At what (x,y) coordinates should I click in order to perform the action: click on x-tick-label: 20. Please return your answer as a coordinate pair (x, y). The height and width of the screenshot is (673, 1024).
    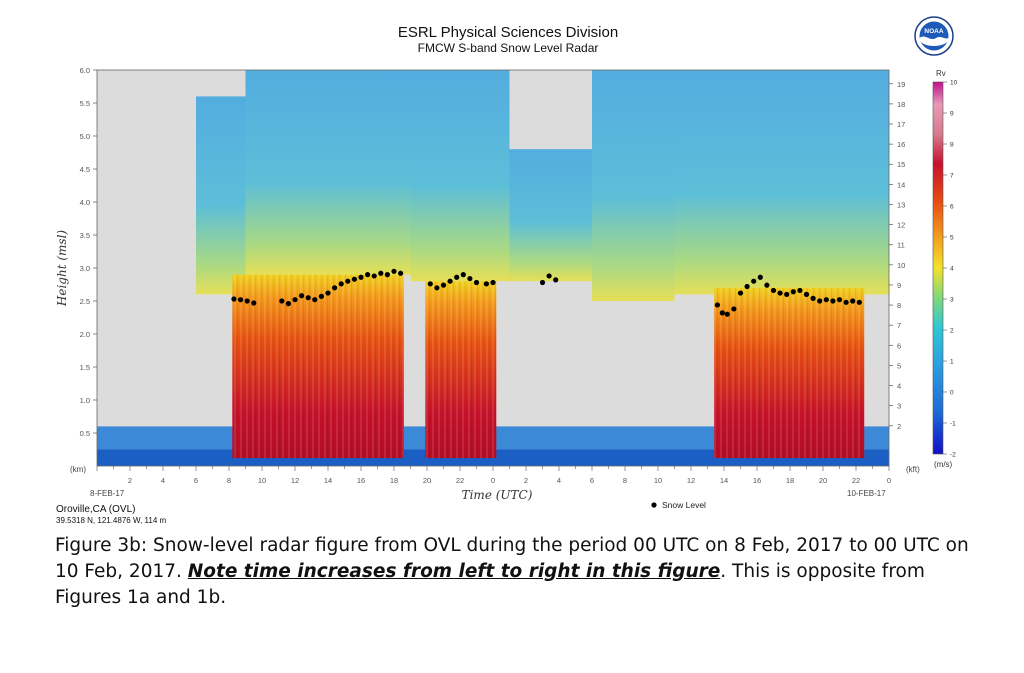
    Looking at the image, I should click on (427, 480).